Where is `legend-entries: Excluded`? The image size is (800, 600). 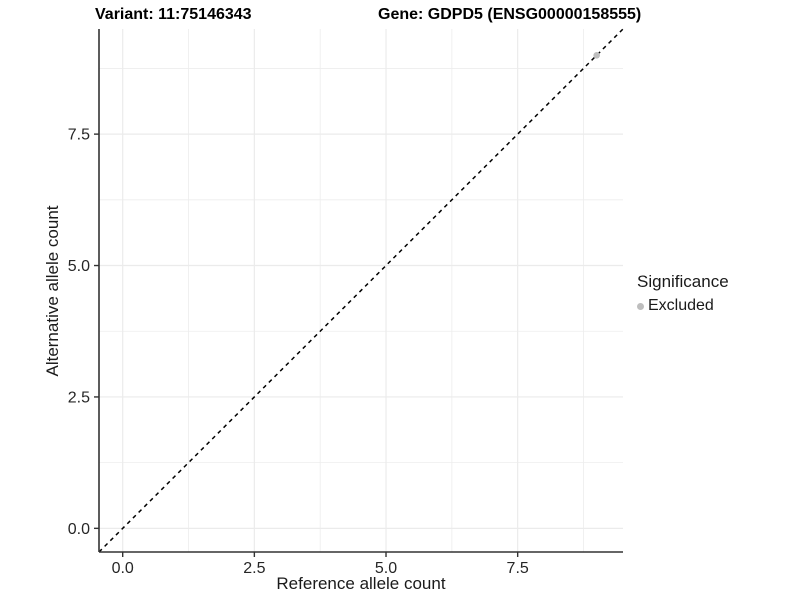 legend-entries: Excluded is located at coordinates (683, 306).